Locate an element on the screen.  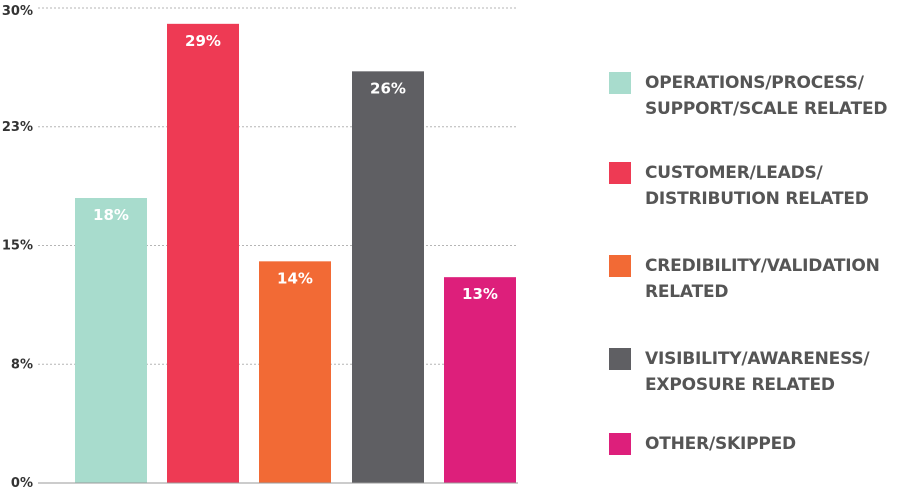
y-tick-label: 0% is located at coordinates (22, 483).